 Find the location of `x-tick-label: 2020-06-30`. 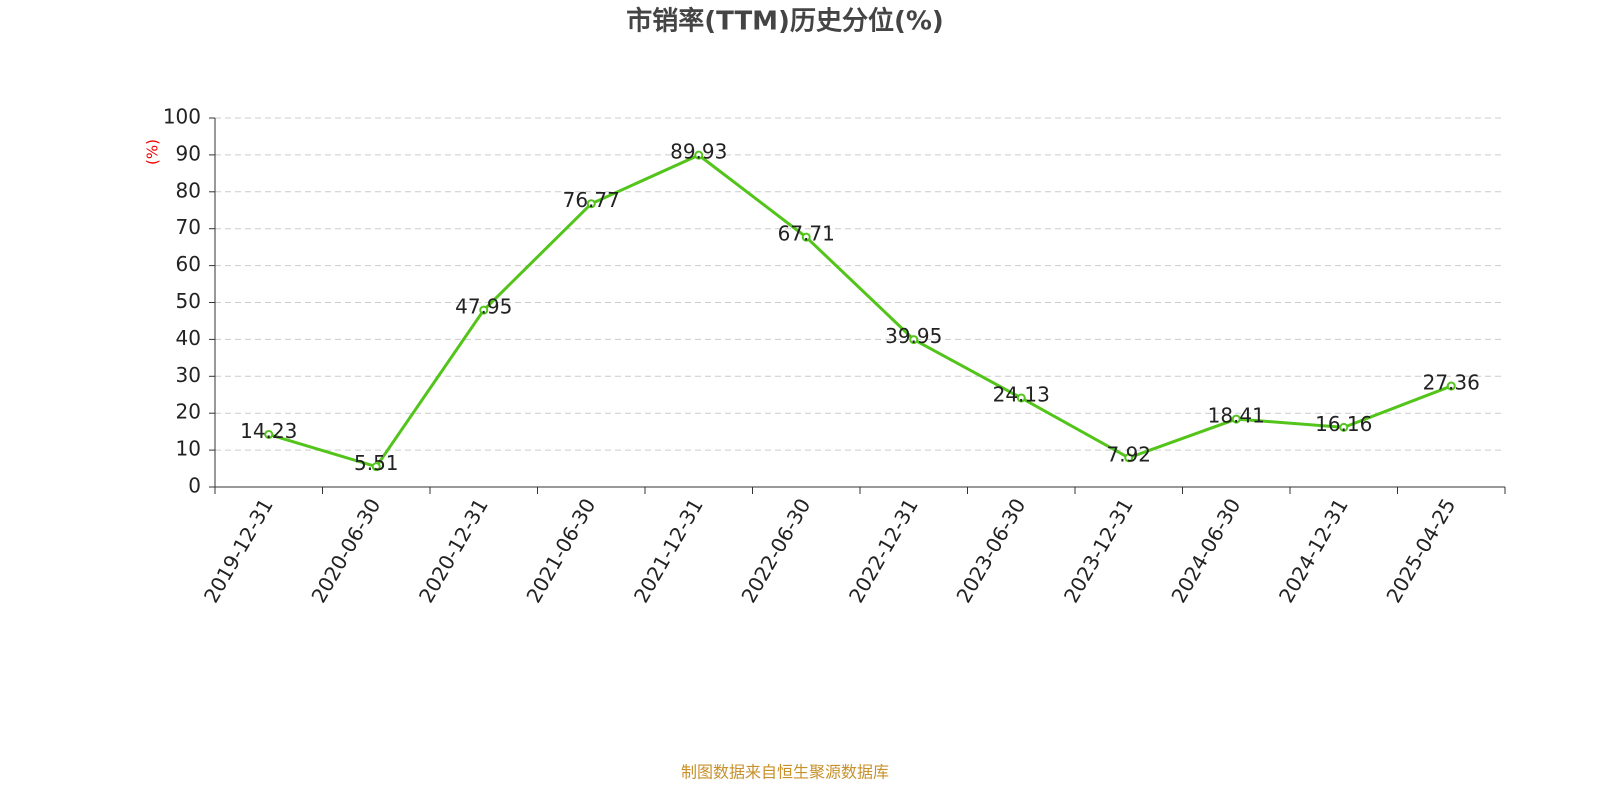

x-tick-label: 2020-06-30 is located at coordinates (345, 550).